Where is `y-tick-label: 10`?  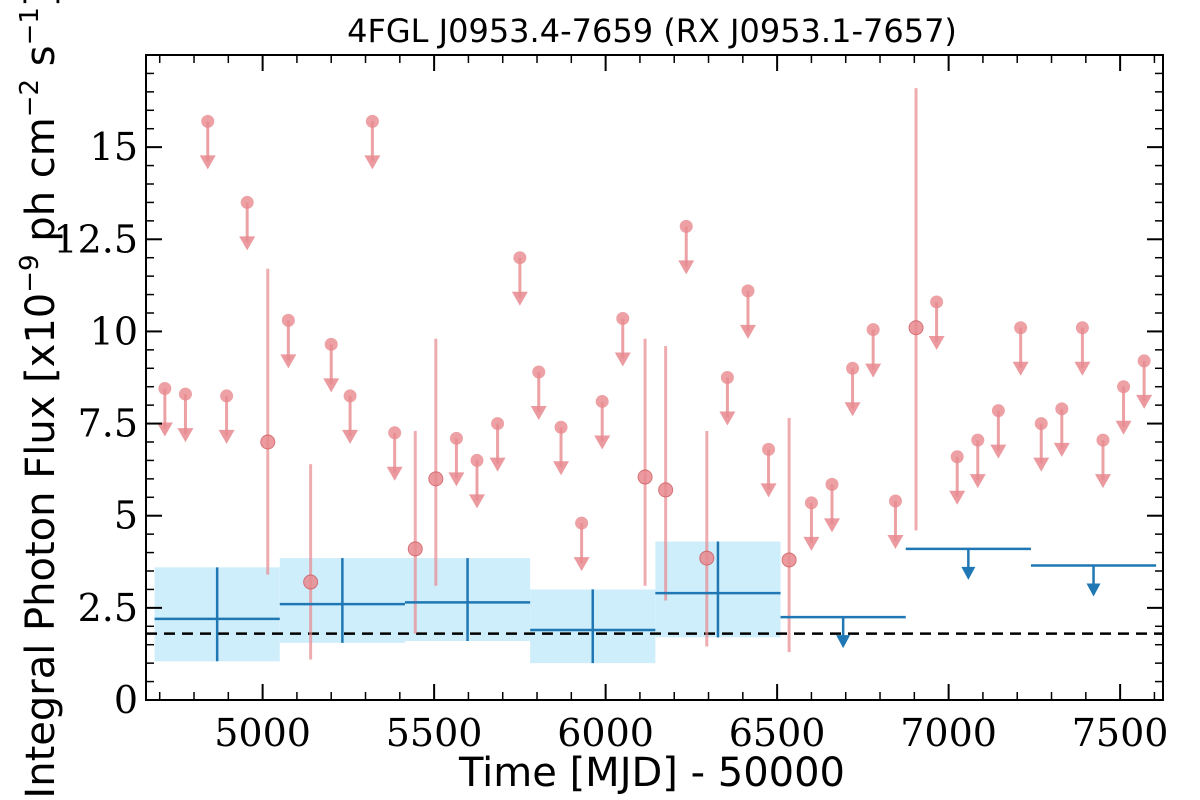
y-tick-label: 10 is located at coordinates (114, 331).